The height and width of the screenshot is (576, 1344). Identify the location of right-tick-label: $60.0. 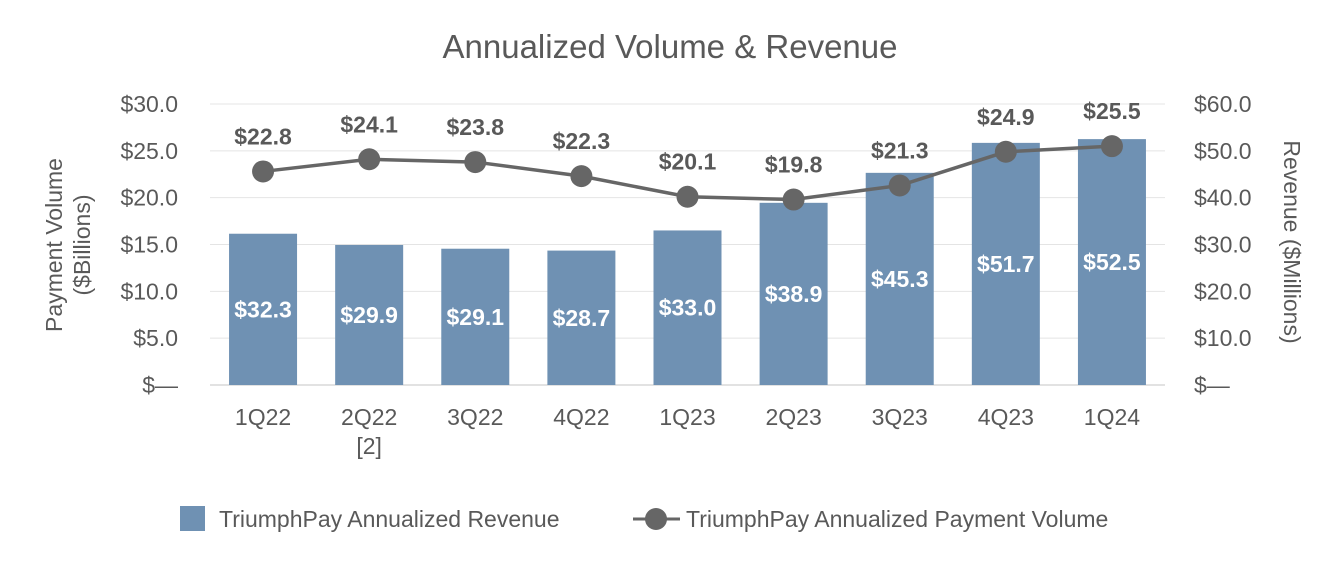
(1223, 104).